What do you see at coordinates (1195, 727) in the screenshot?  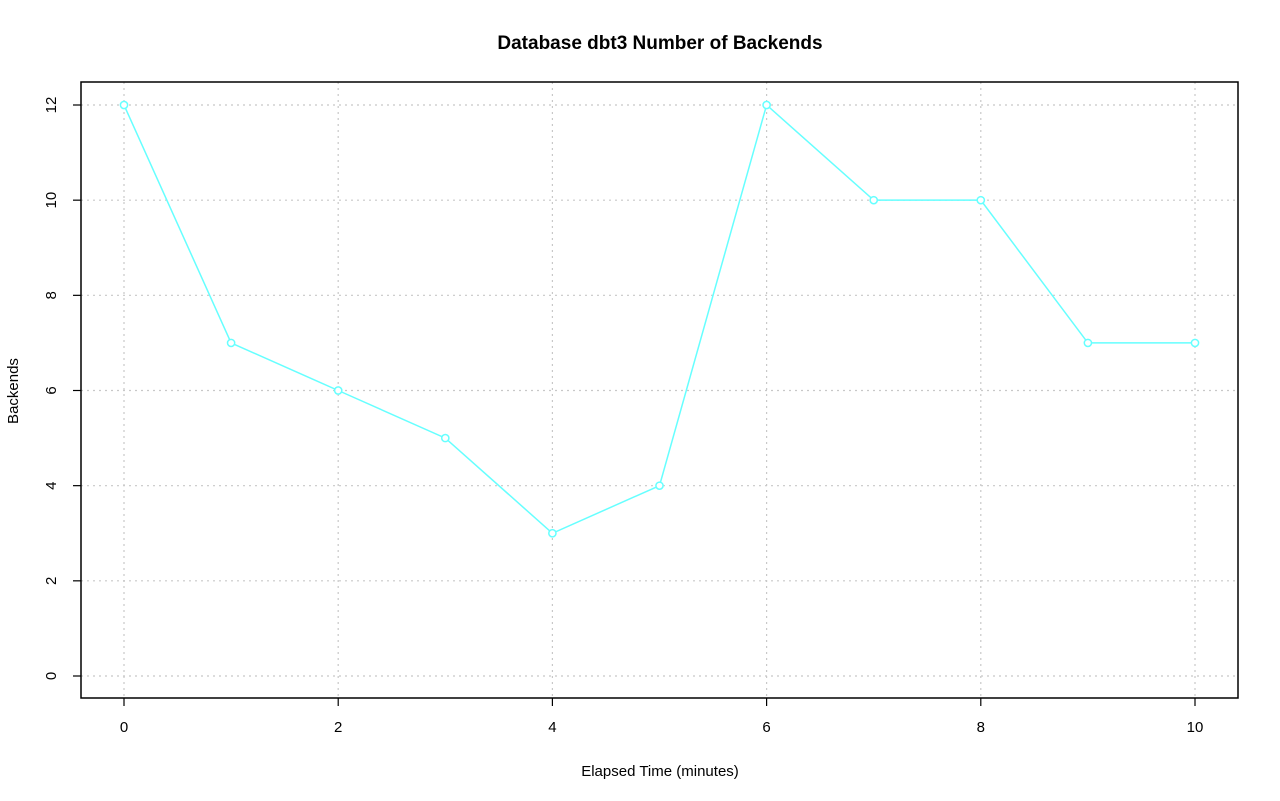 I see `x-tick-label: 10` at bounding box center [1195, 727].